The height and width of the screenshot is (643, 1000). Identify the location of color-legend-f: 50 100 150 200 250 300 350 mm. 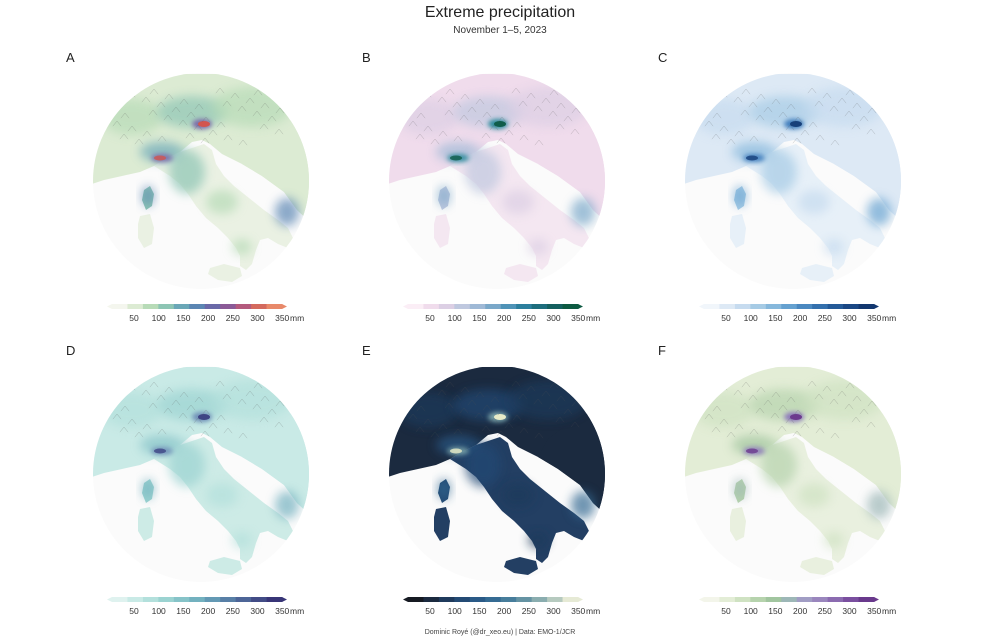
(797, 606).